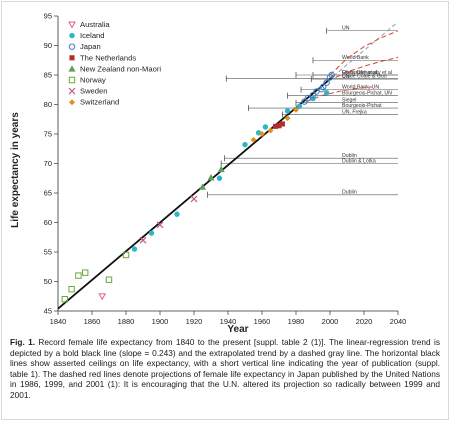 Image resolution: width=450 pixels, height=421 pixels. What do you see at coordinates (90, 46) in the screenshot?
I see `legend-entry-label: Japan` at bounding box center [90, 46].